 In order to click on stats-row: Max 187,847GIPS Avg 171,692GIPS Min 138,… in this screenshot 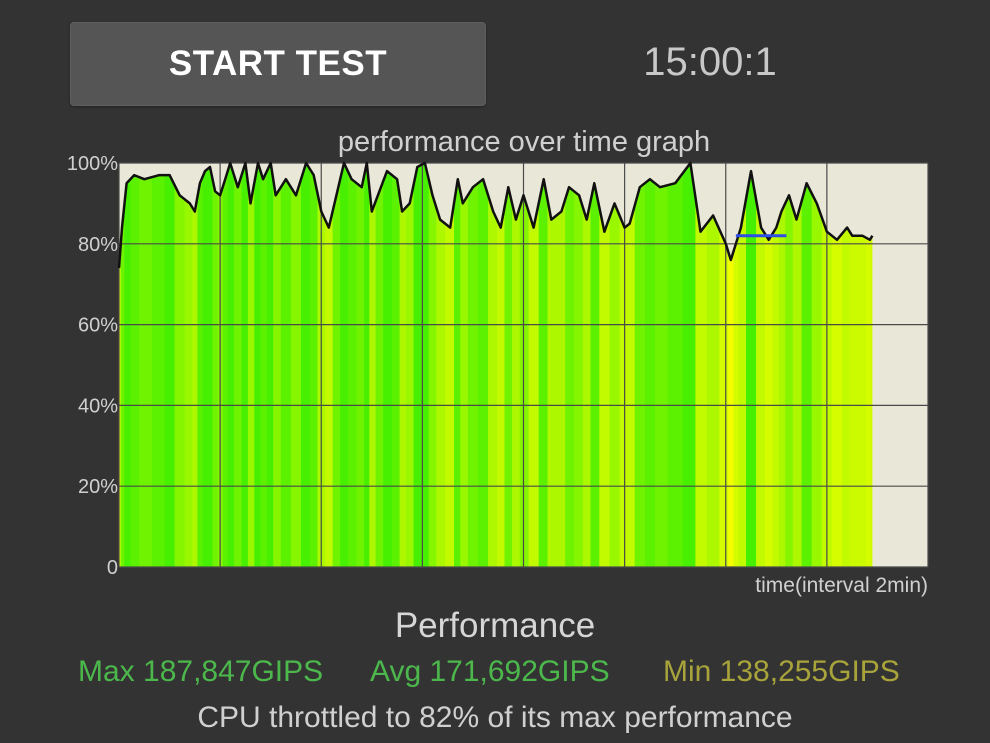, I will do `click(495, 675)`.